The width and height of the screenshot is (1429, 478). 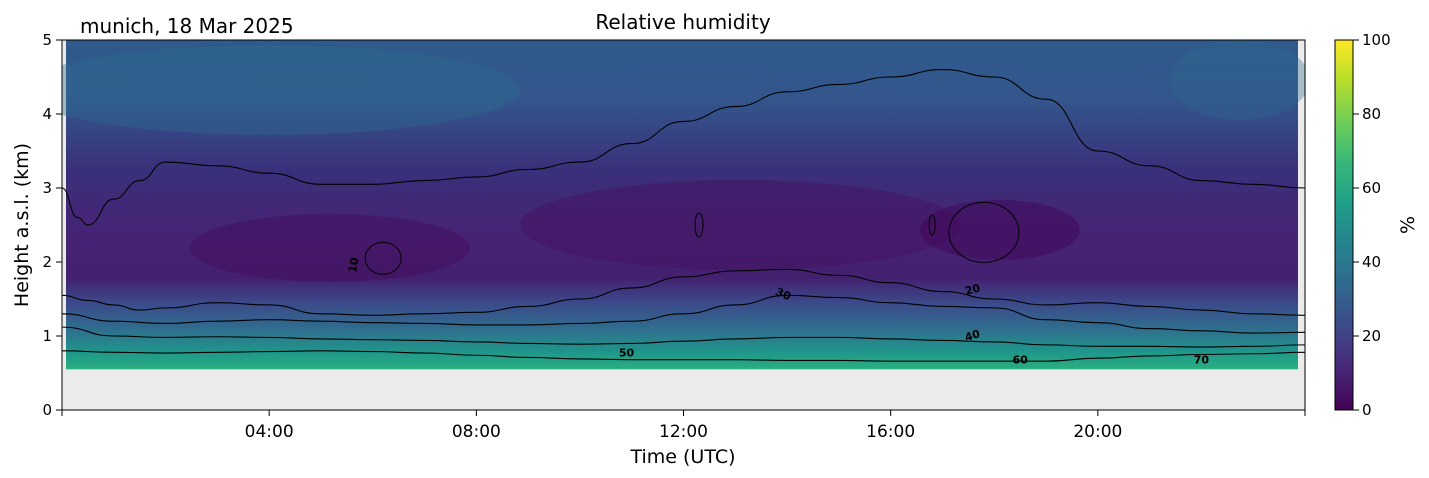 What do you see at coordinates (476, 432) in the screenshot?
I see `x-tick-label: 08:00` at bounding box center [476, 432].